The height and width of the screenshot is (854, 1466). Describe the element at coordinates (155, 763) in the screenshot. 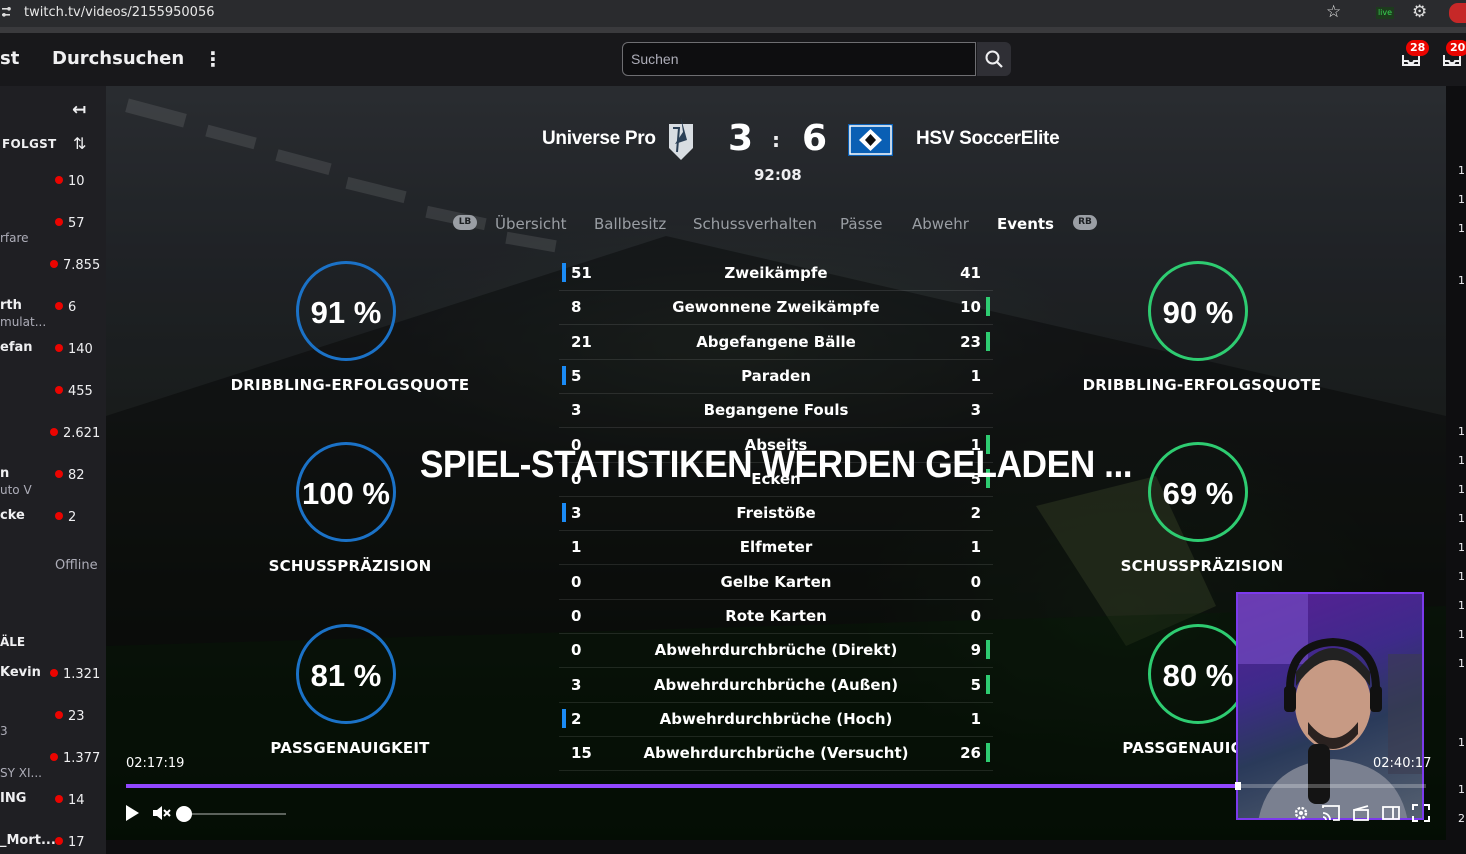

I see `elapsed-time: 02:17:19` at that location.